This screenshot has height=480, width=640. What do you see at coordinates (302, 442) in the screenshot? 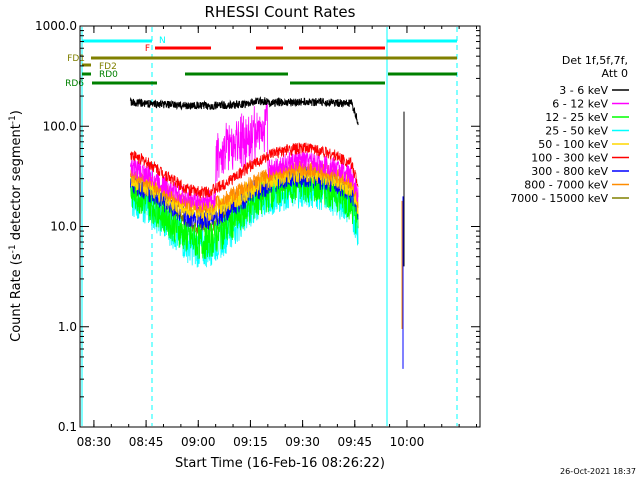
I see `x-tick-label: 09:30` at bounding box center [302, 442].